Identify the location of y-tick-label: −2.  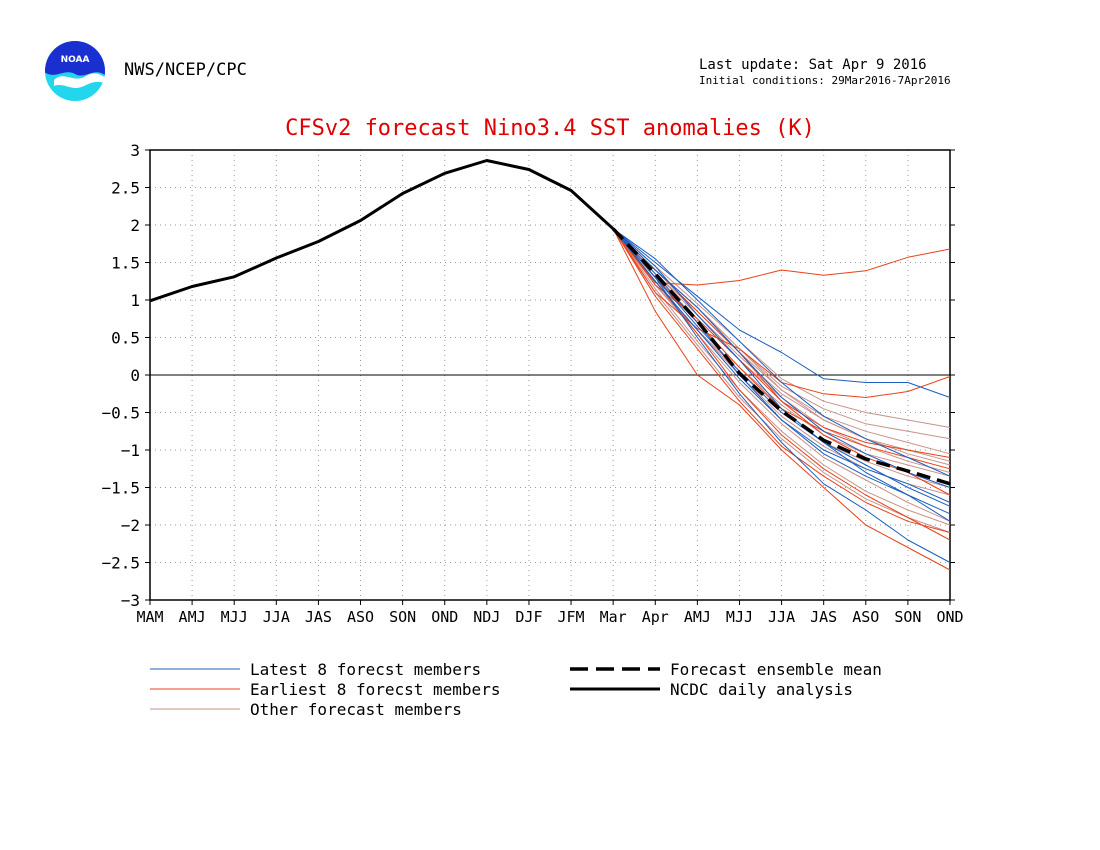
(130, 525).